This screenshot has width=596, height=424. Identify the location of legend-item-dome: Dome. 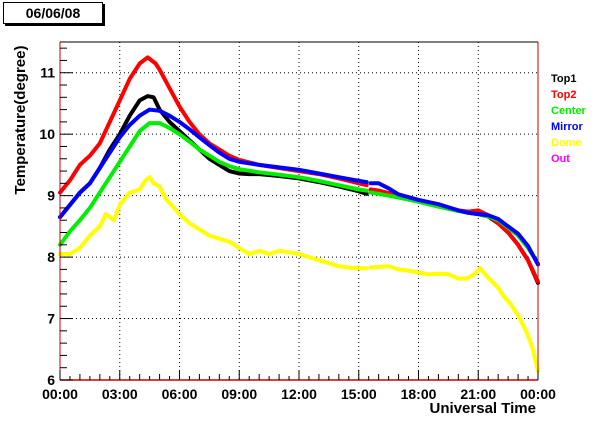
(566, 143).